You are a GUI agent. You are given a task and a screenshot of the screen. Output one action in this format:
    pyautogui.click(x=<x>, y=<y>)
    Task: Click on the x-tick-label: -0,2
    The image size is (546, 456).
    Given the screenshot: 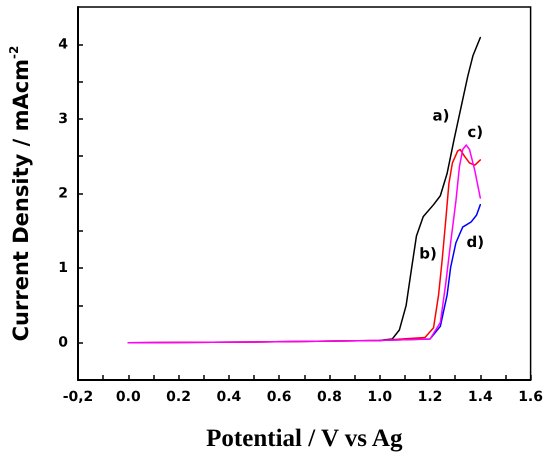 What is the action you would take?
    pyautogui.click(x=78, y=397)
    